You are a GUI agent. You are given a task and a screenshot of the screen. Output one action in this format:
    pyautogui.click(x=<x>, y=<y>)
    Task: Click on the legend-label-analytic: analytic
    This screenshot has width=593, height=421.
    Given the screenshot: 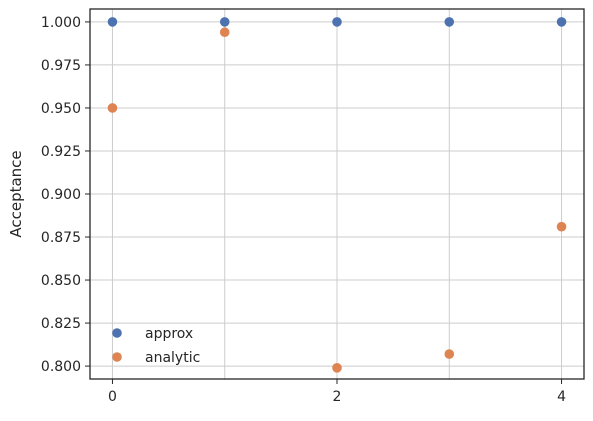 What is the action you would take?
    pyautogui.click(x=172, y=358)
    